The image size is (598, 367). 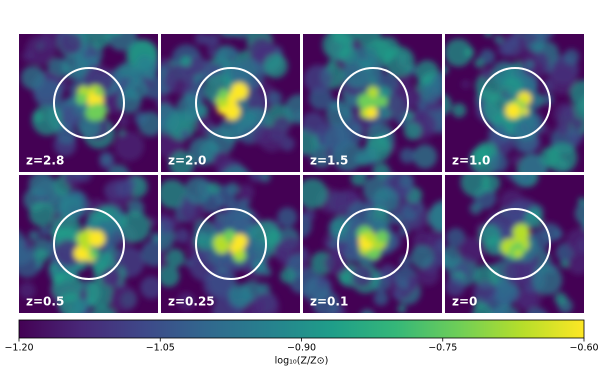 I want to click on colorbar-tick-label: −0.75, so click(x=442, y=348).